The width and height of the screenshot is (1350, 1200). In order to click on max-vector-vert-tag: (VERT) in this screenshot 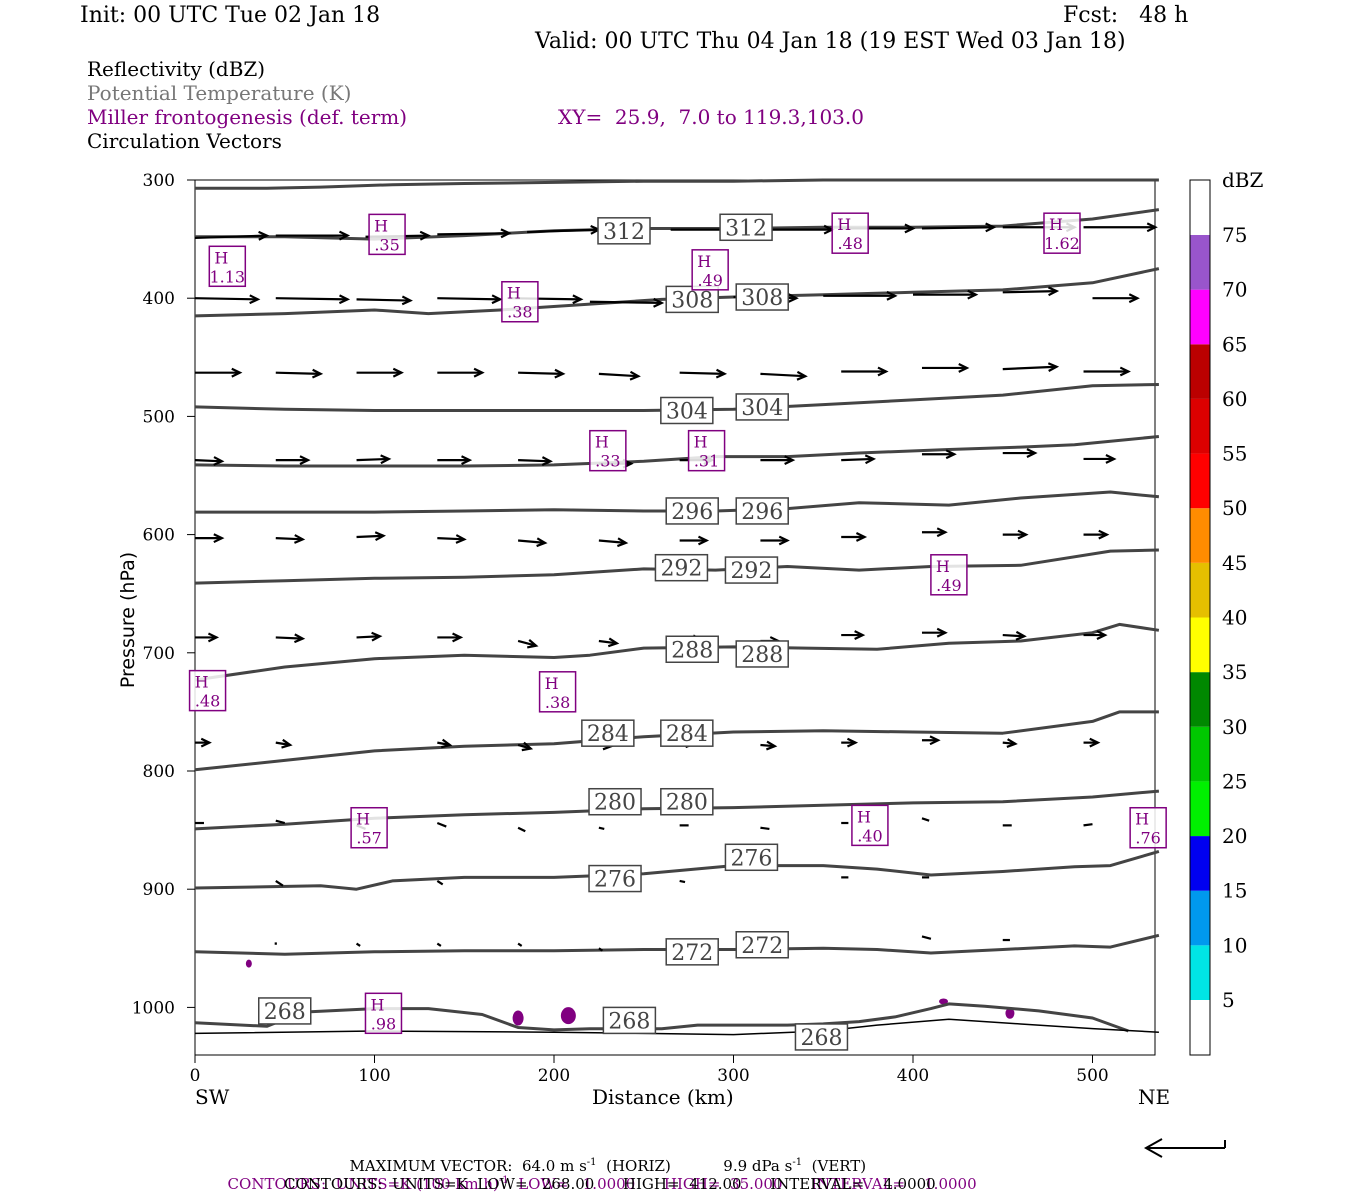, I will do `click(839, 1166)`.